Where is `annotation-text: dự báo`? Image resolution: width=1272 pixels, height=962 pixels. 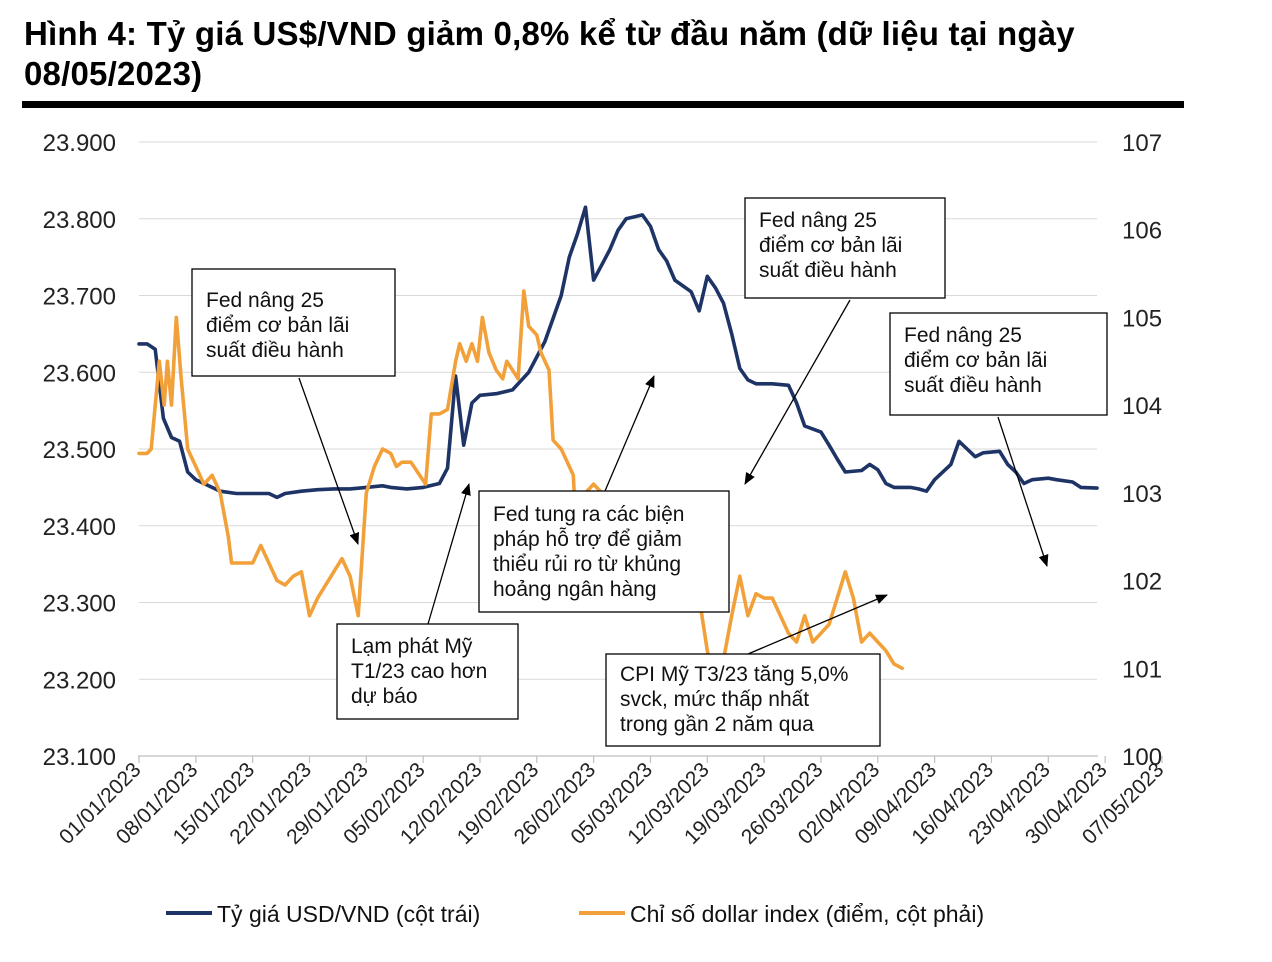
annotation-text: dự báo is located at coordinates (384, 696).